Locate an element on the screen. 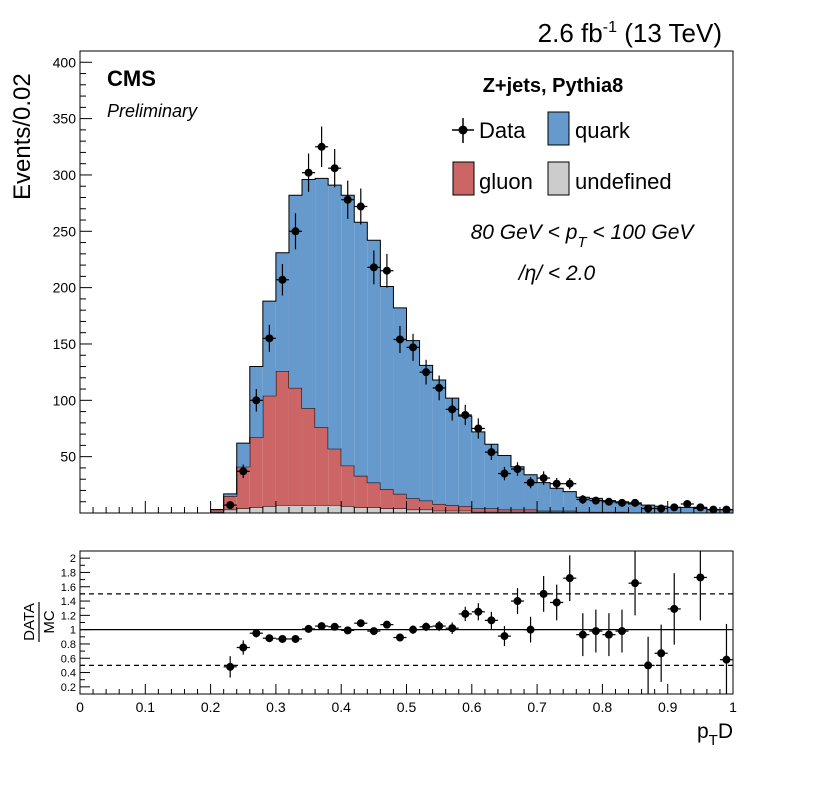  legend-undefined: undefined is located at coordinates (609, 178).